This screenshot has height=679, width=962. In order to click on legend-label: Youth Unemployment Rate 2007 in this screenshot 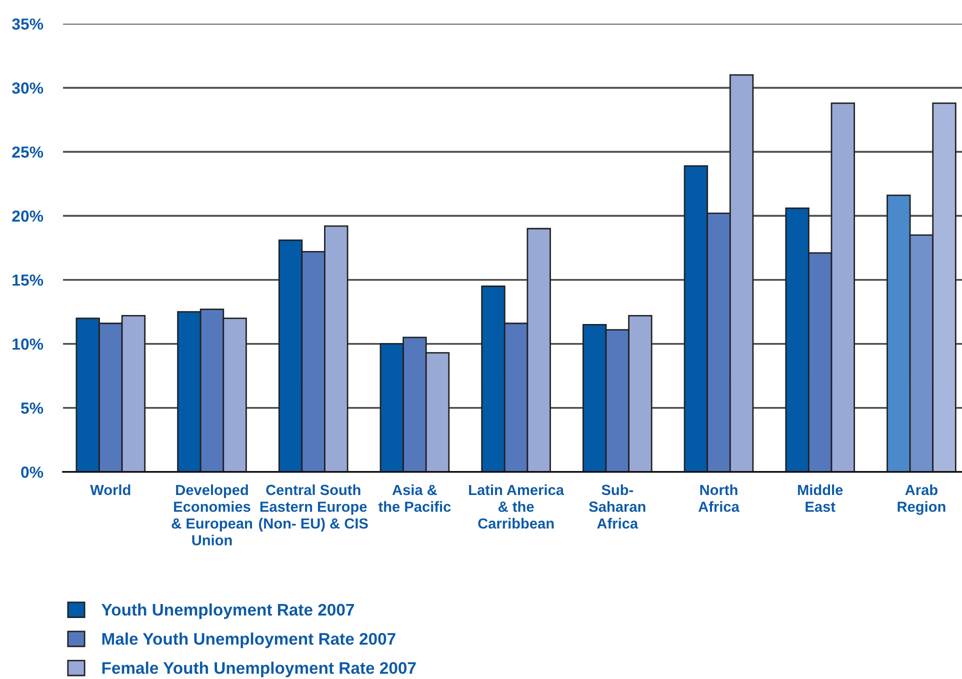, I will do `click(228, 611)`.